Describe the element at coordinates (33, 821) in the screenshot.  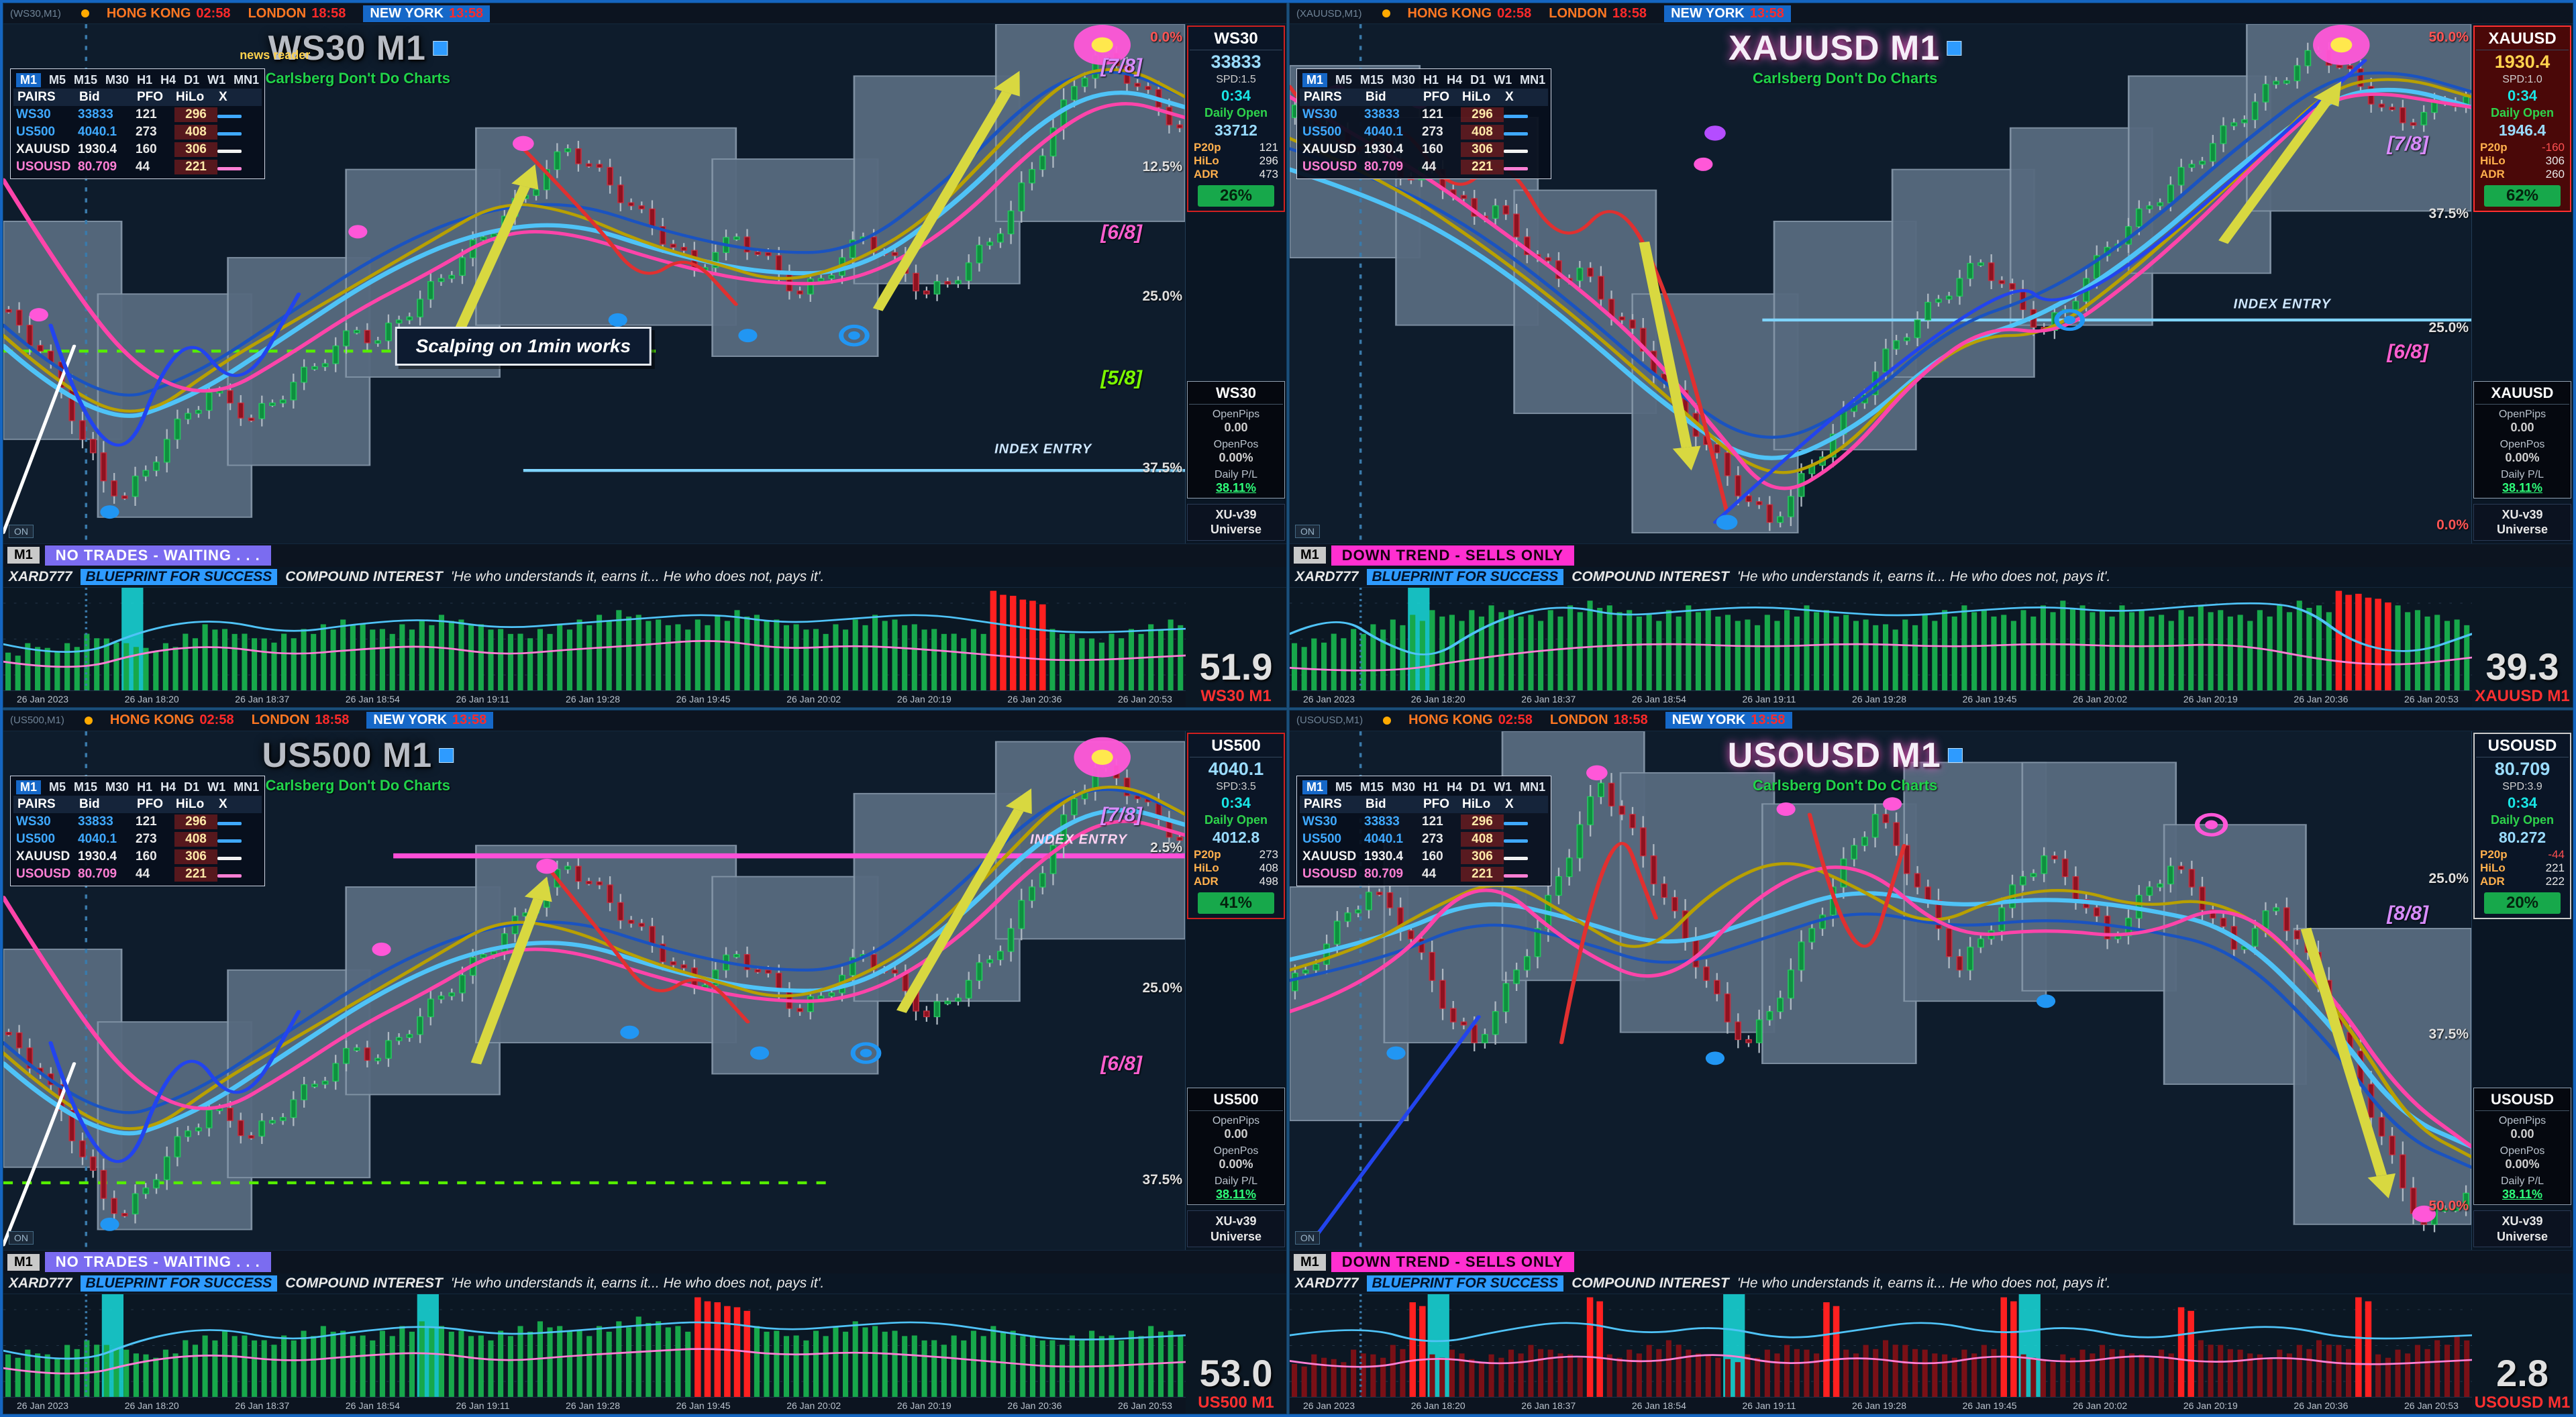
I see `pair-name: WS30` at that location.